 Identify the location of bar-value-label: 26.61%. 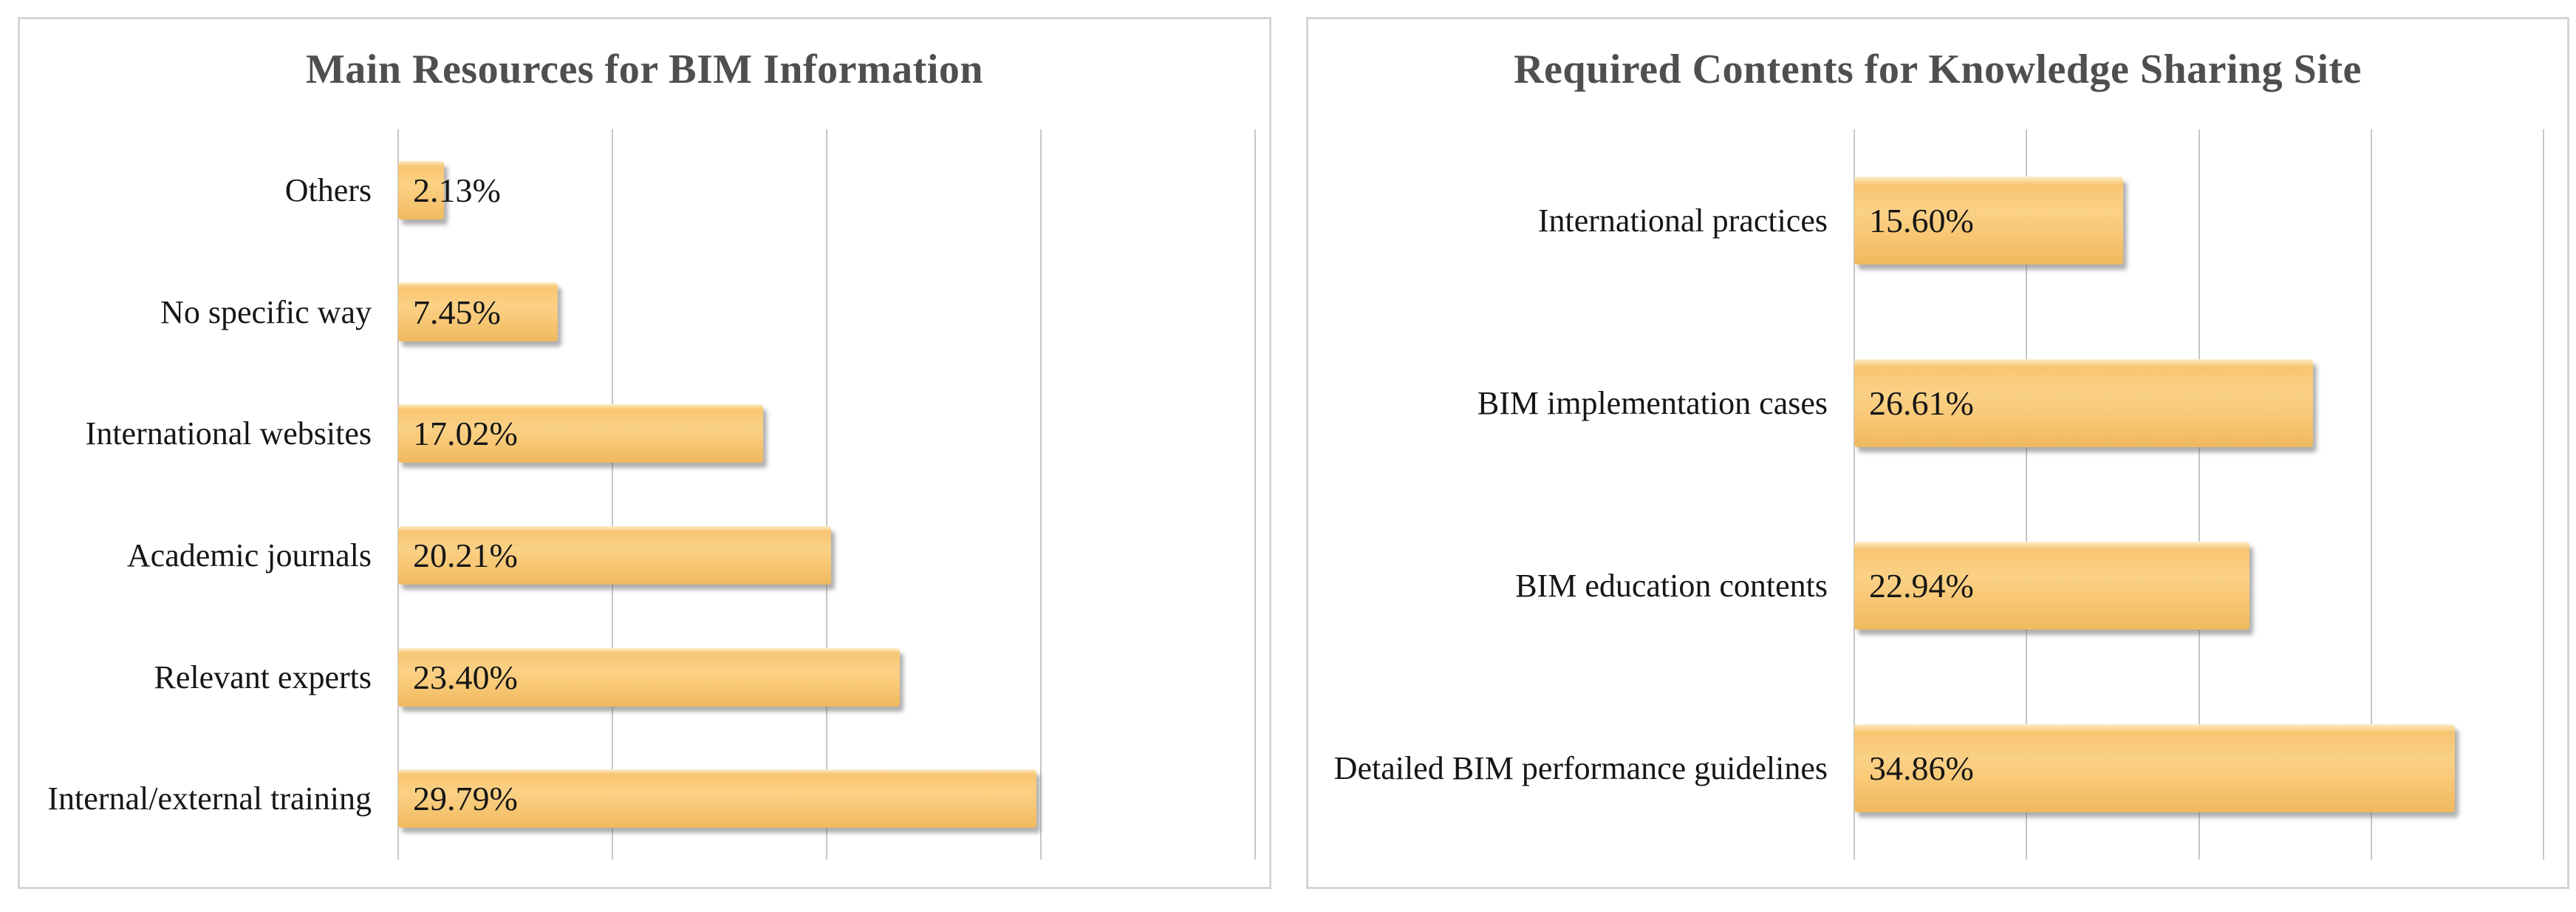
(1921, 403).